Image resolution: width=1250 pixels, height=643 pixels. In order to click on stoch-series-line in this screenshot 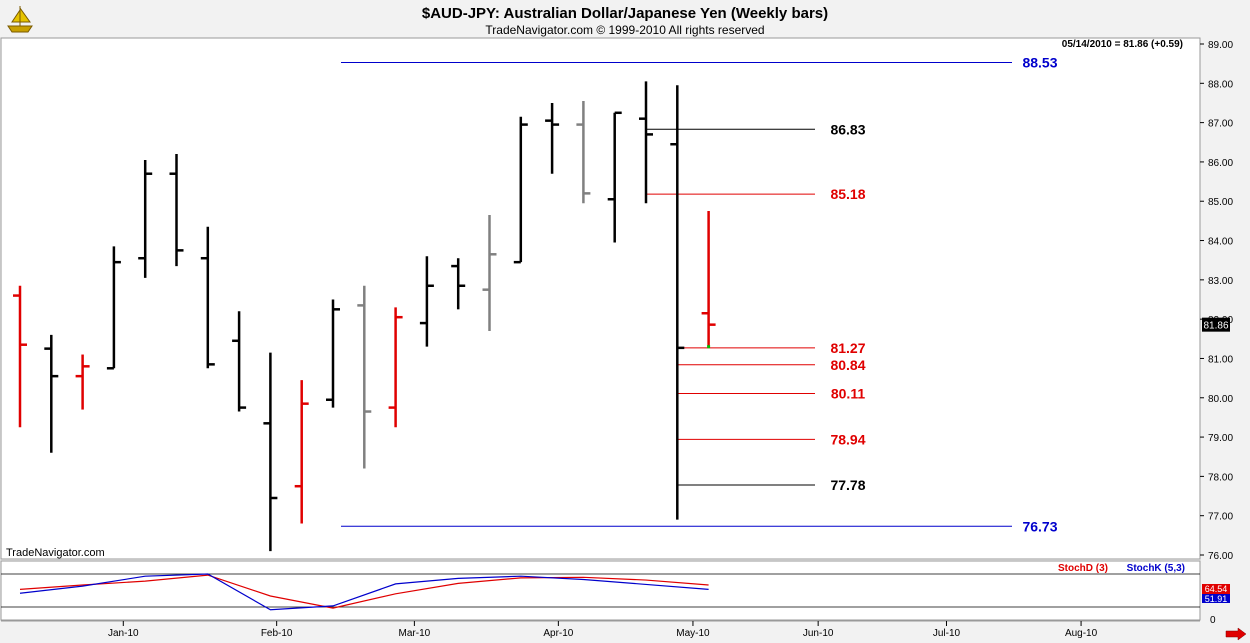, I will do `click(364, 592)`.